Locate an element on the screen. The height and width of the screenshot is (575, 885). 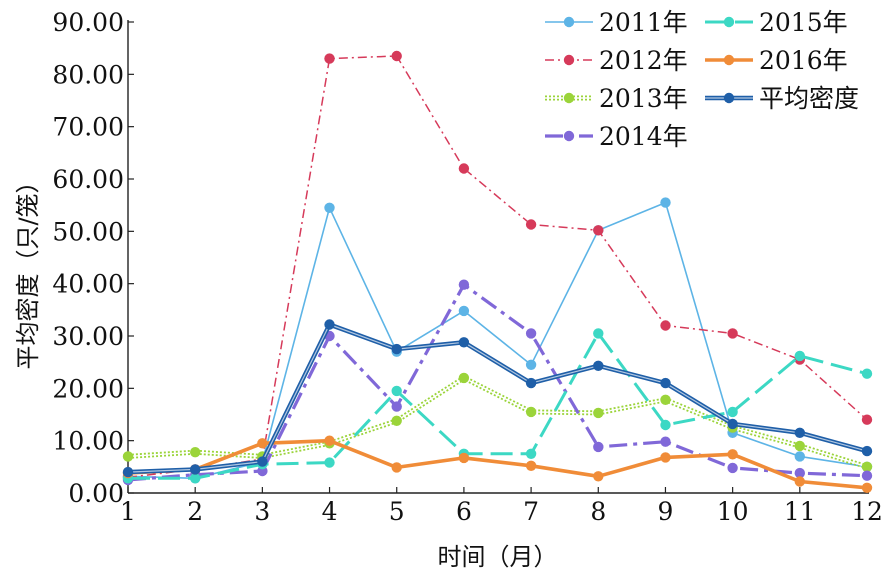
legend-item: 2016年 is located at coordinates (776, 60).